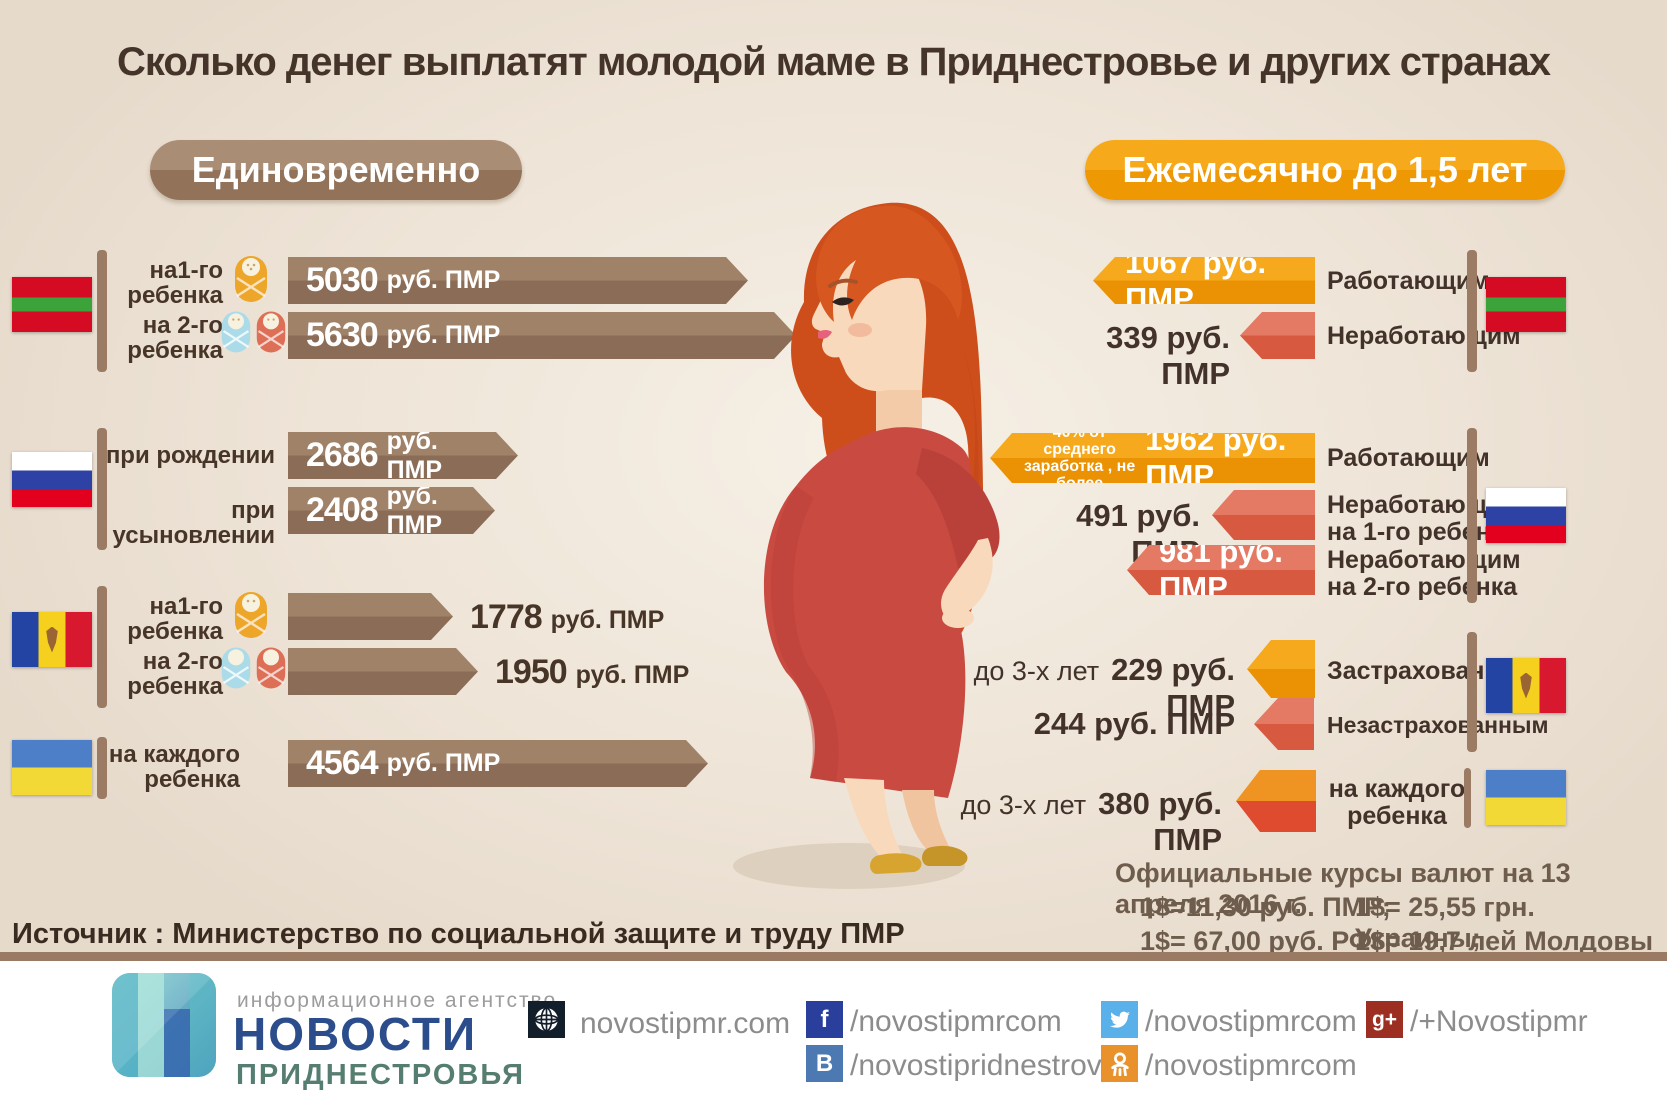 This screenshot has height=1111, width=1667. I want to click on arrow-moldova-insured, so click(1281, 669).